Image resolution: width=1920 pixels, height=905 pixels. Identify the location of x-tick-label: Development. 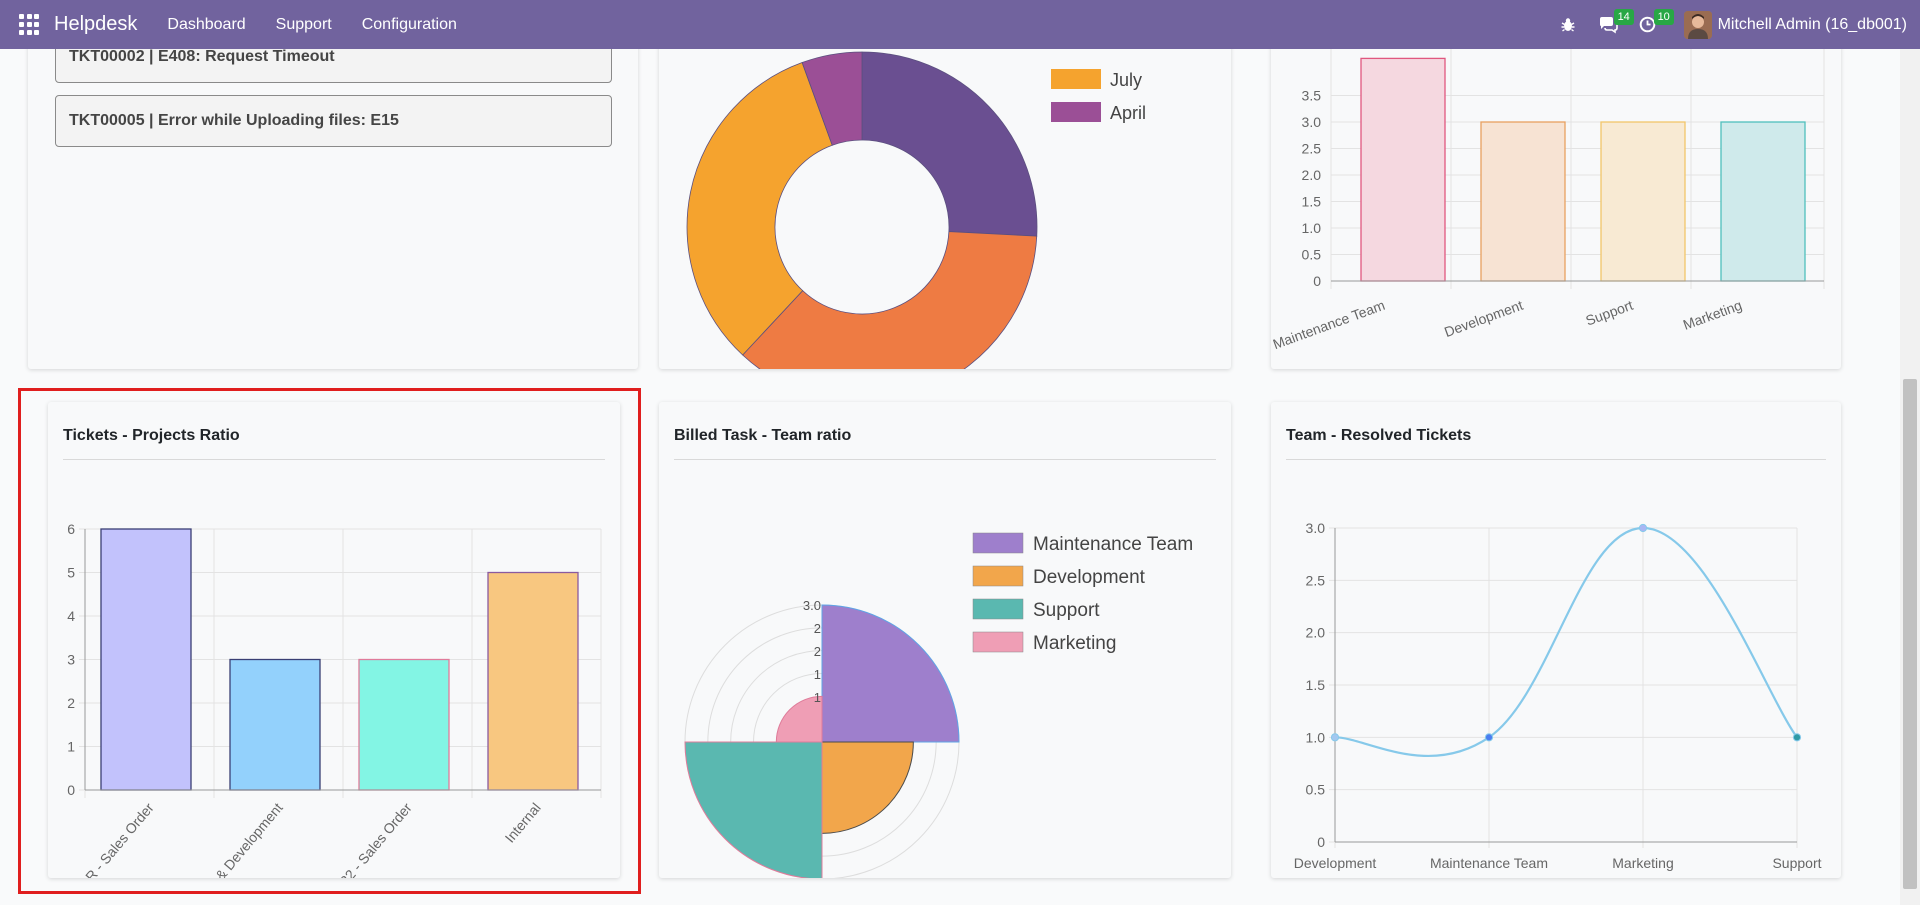
(1335, 863).